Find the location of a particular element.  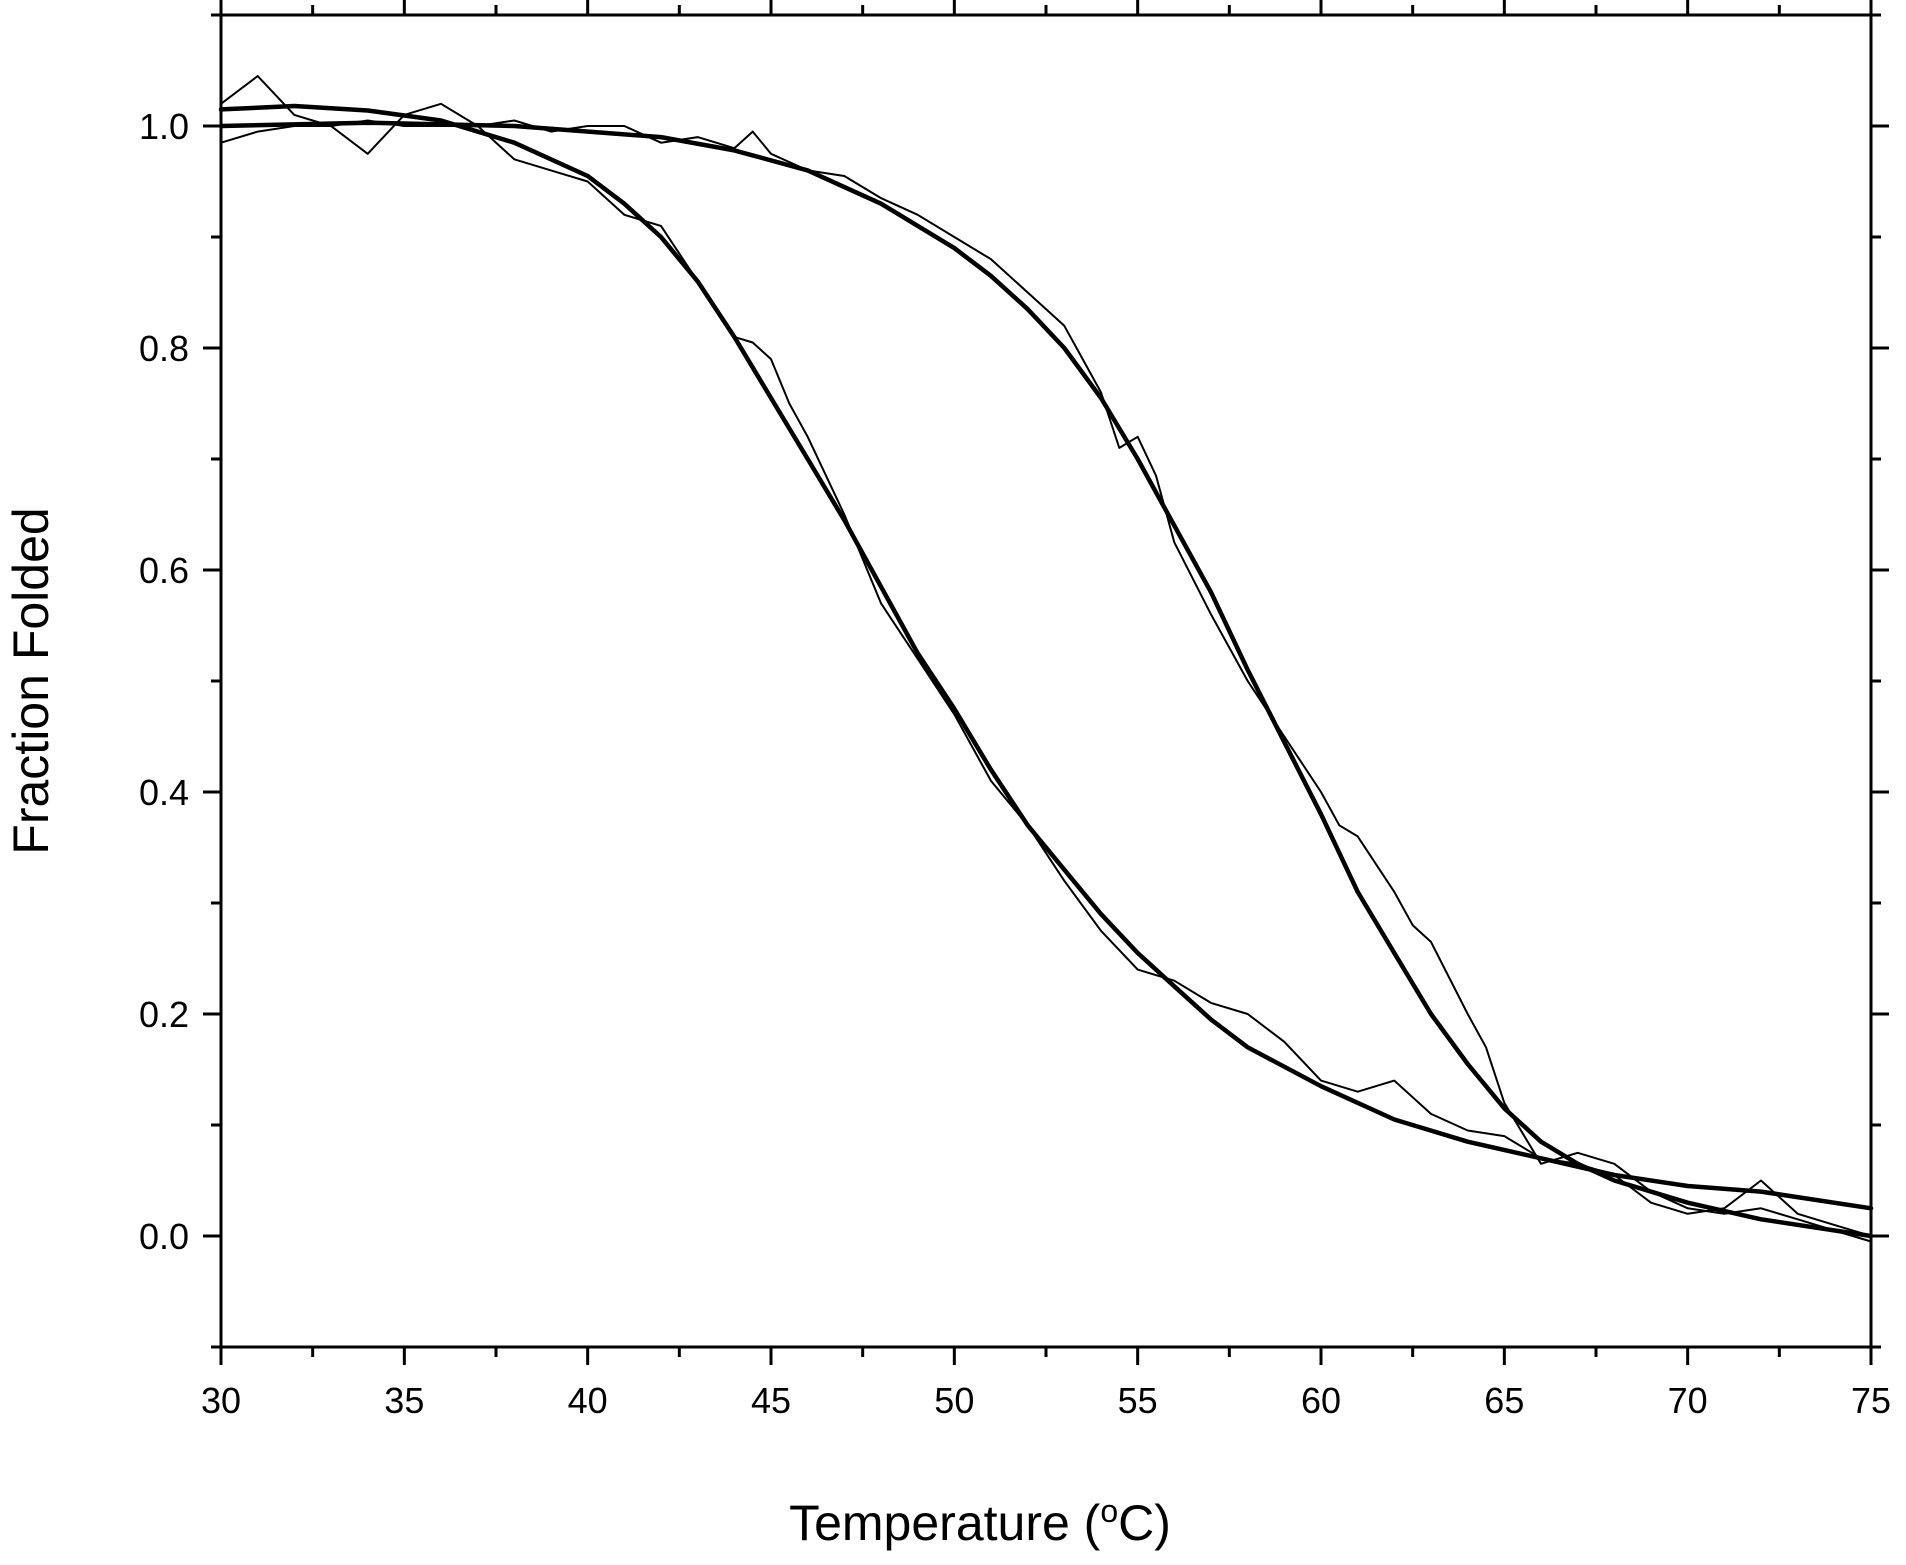

x-tick-label: 70 is located at coordinates (1688, 1400).